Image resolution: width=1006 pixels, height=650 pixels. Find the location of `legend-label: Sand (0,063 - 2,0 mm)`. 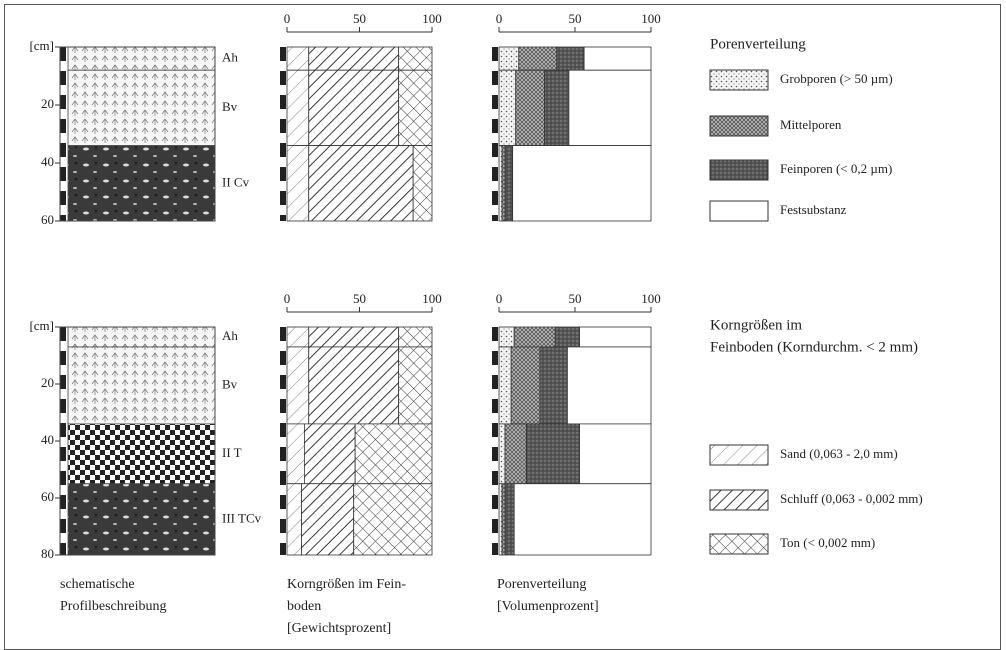

legend-label: Sand (0,063 - 2,0 mm) is located at coordinates (839, 453).